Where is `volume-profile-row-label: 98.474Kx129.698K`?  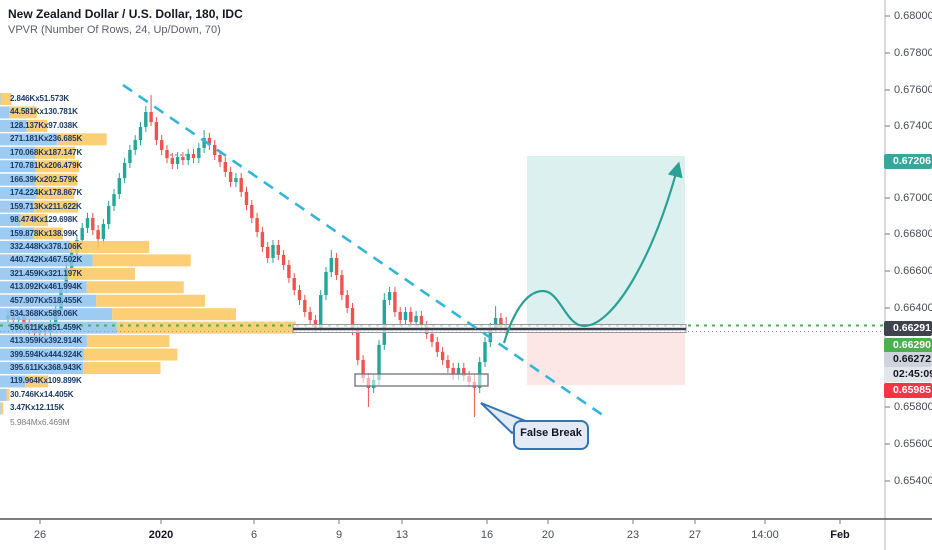
volume-profile-row-label: 98.474Kx129.698K is located at coordinates (44, 220).